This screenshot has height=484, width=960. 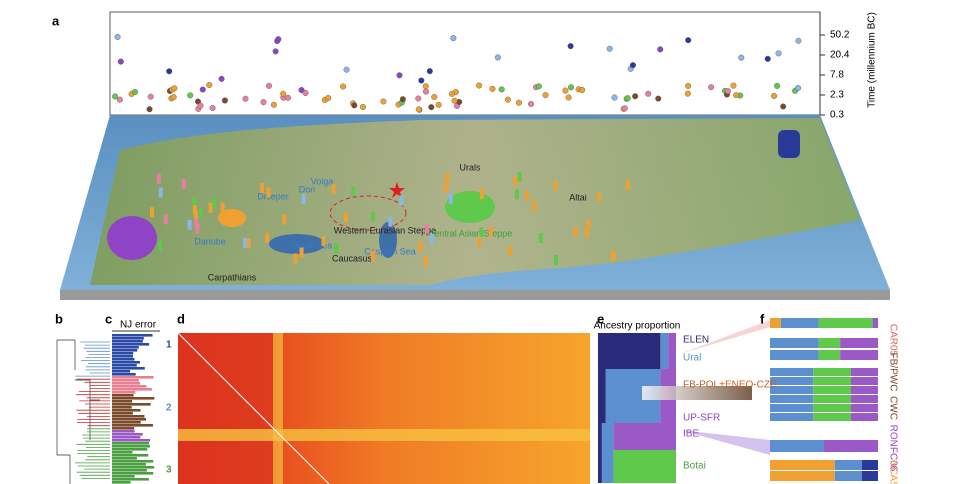 I want to click on panel-title: Ancestry proportion, so click(x=637, y=326).